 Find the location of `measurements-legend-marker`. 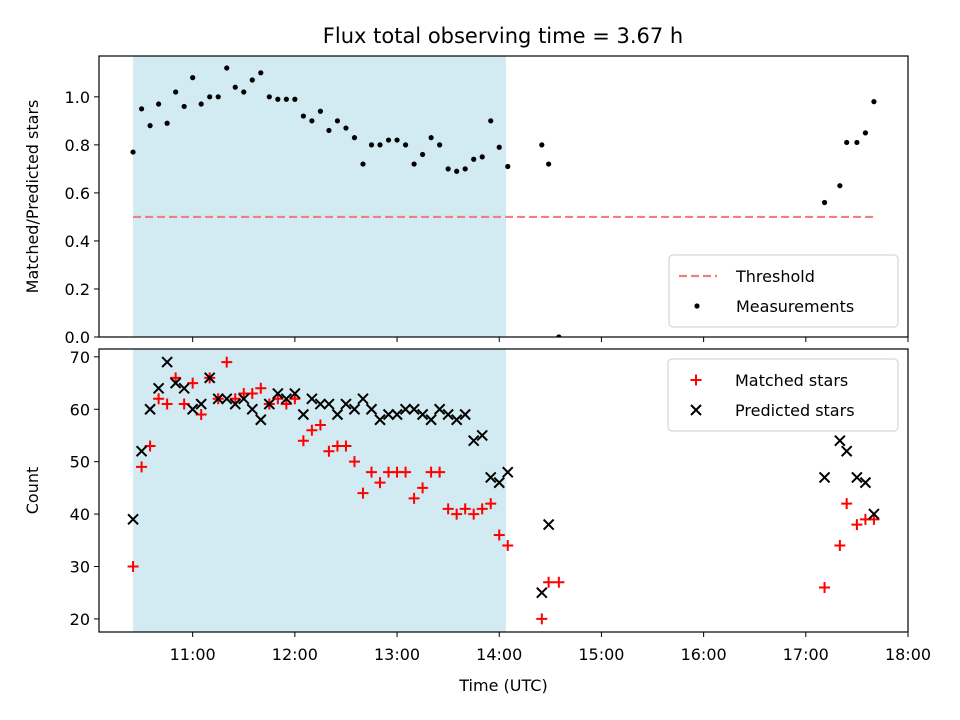

measurements-legend-marker is located at coordinates (697, 306).